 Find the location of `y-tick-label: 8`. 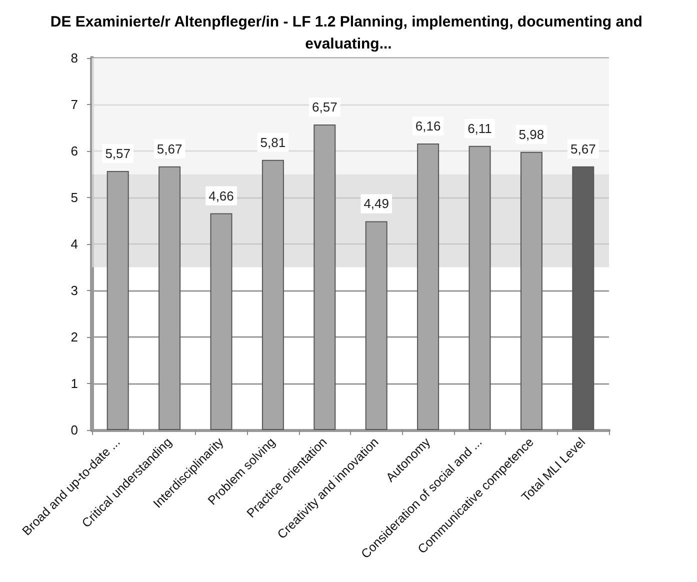

y-tick-label: 8 is located at coordinates (74, 58).